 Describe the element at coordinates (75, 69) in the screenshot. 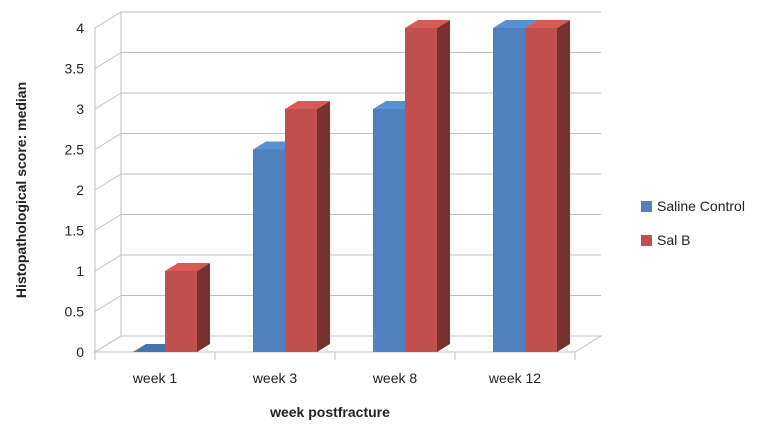

I see `y-tick-label: 3.5` at that location.